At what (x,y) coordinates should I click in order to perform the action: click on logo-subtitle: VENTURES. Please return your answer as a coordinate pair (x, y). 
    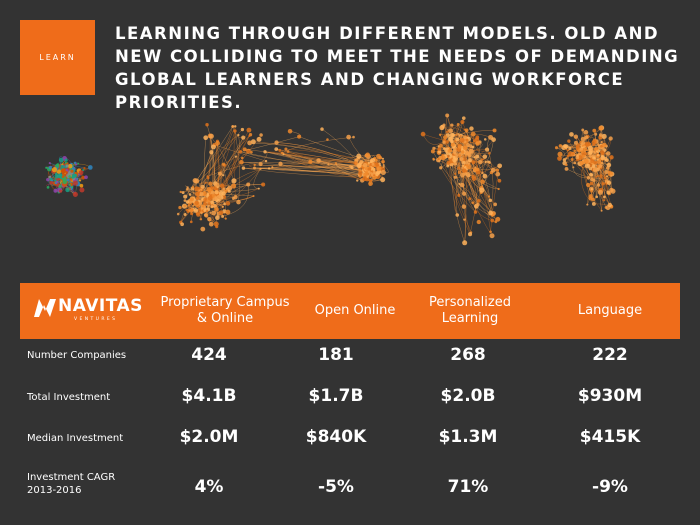
    Looking at the image, I should click on (96, 319).